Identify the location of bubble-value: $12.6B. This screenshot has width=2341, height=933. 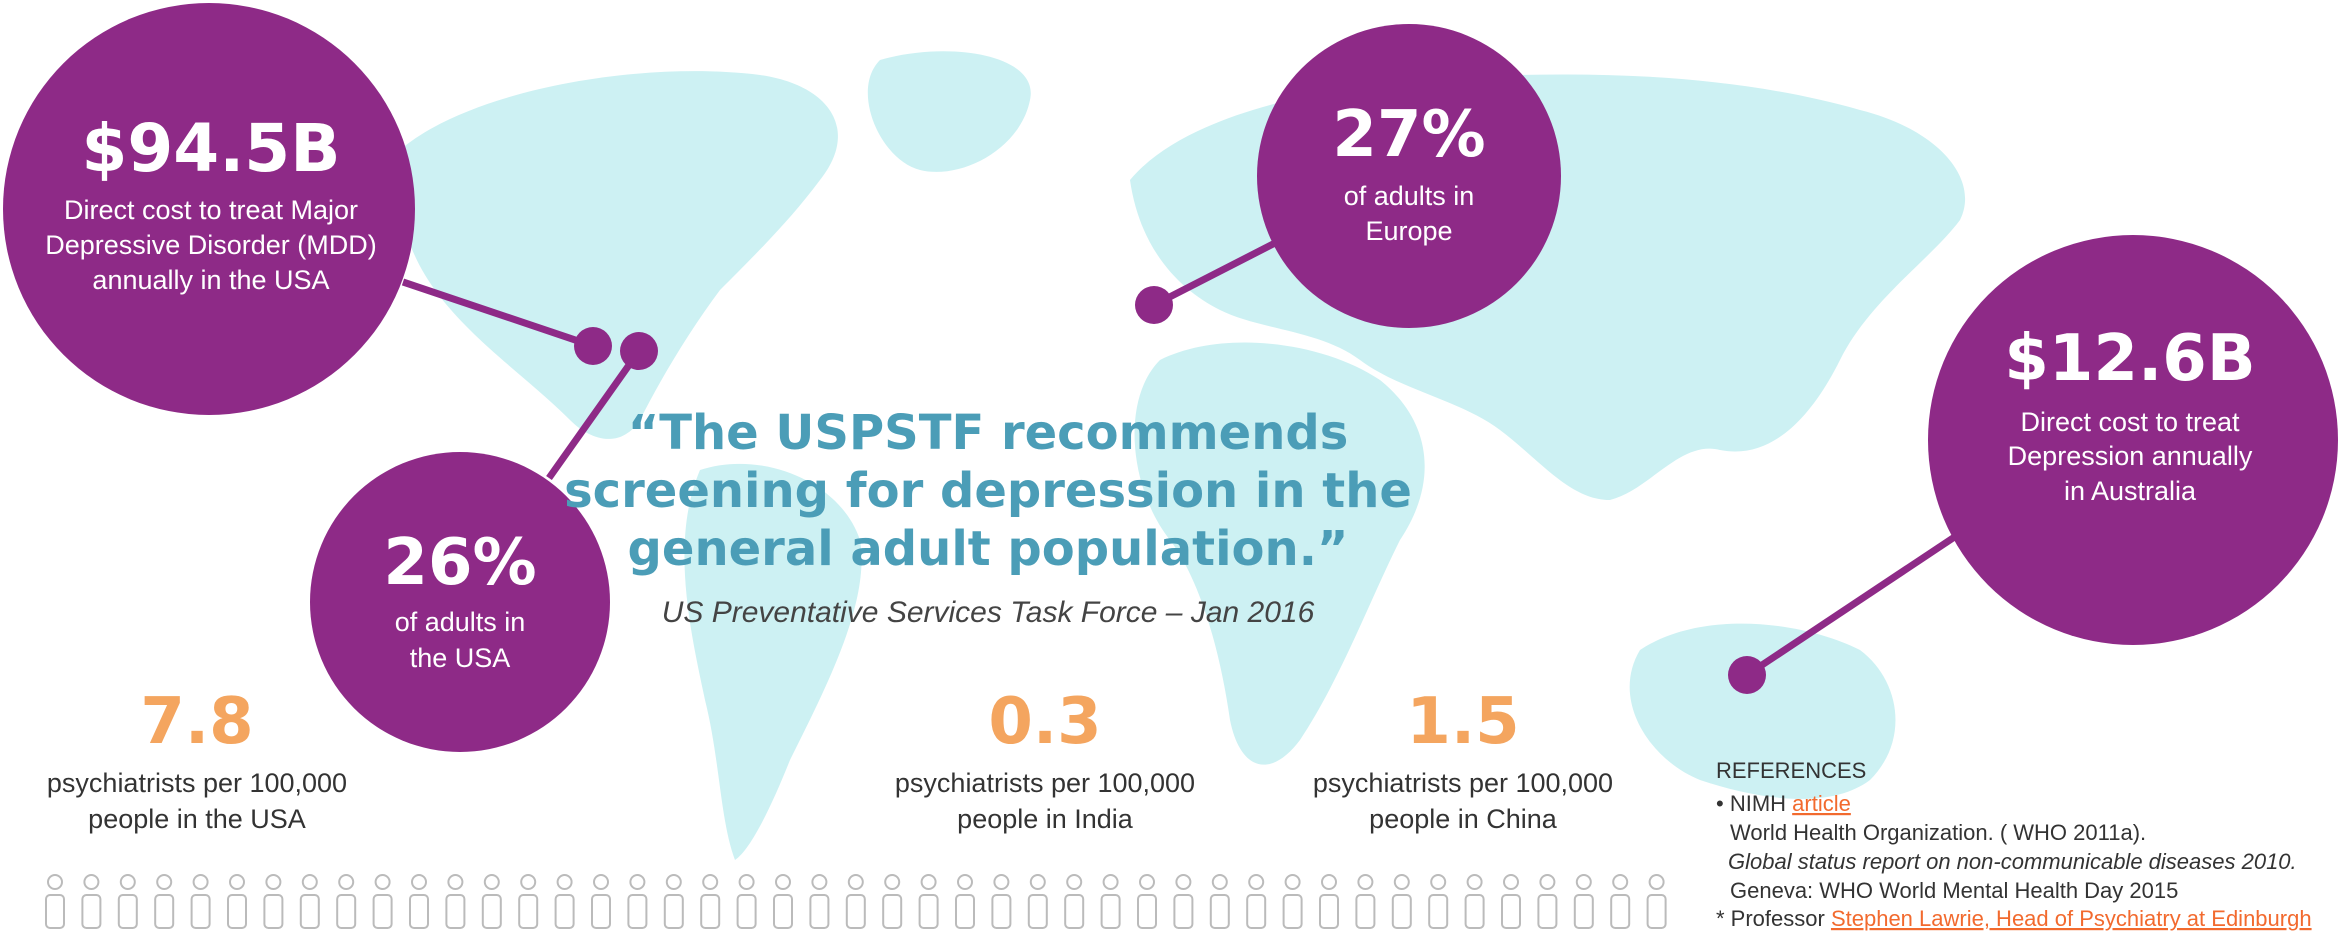
(2129, 359).